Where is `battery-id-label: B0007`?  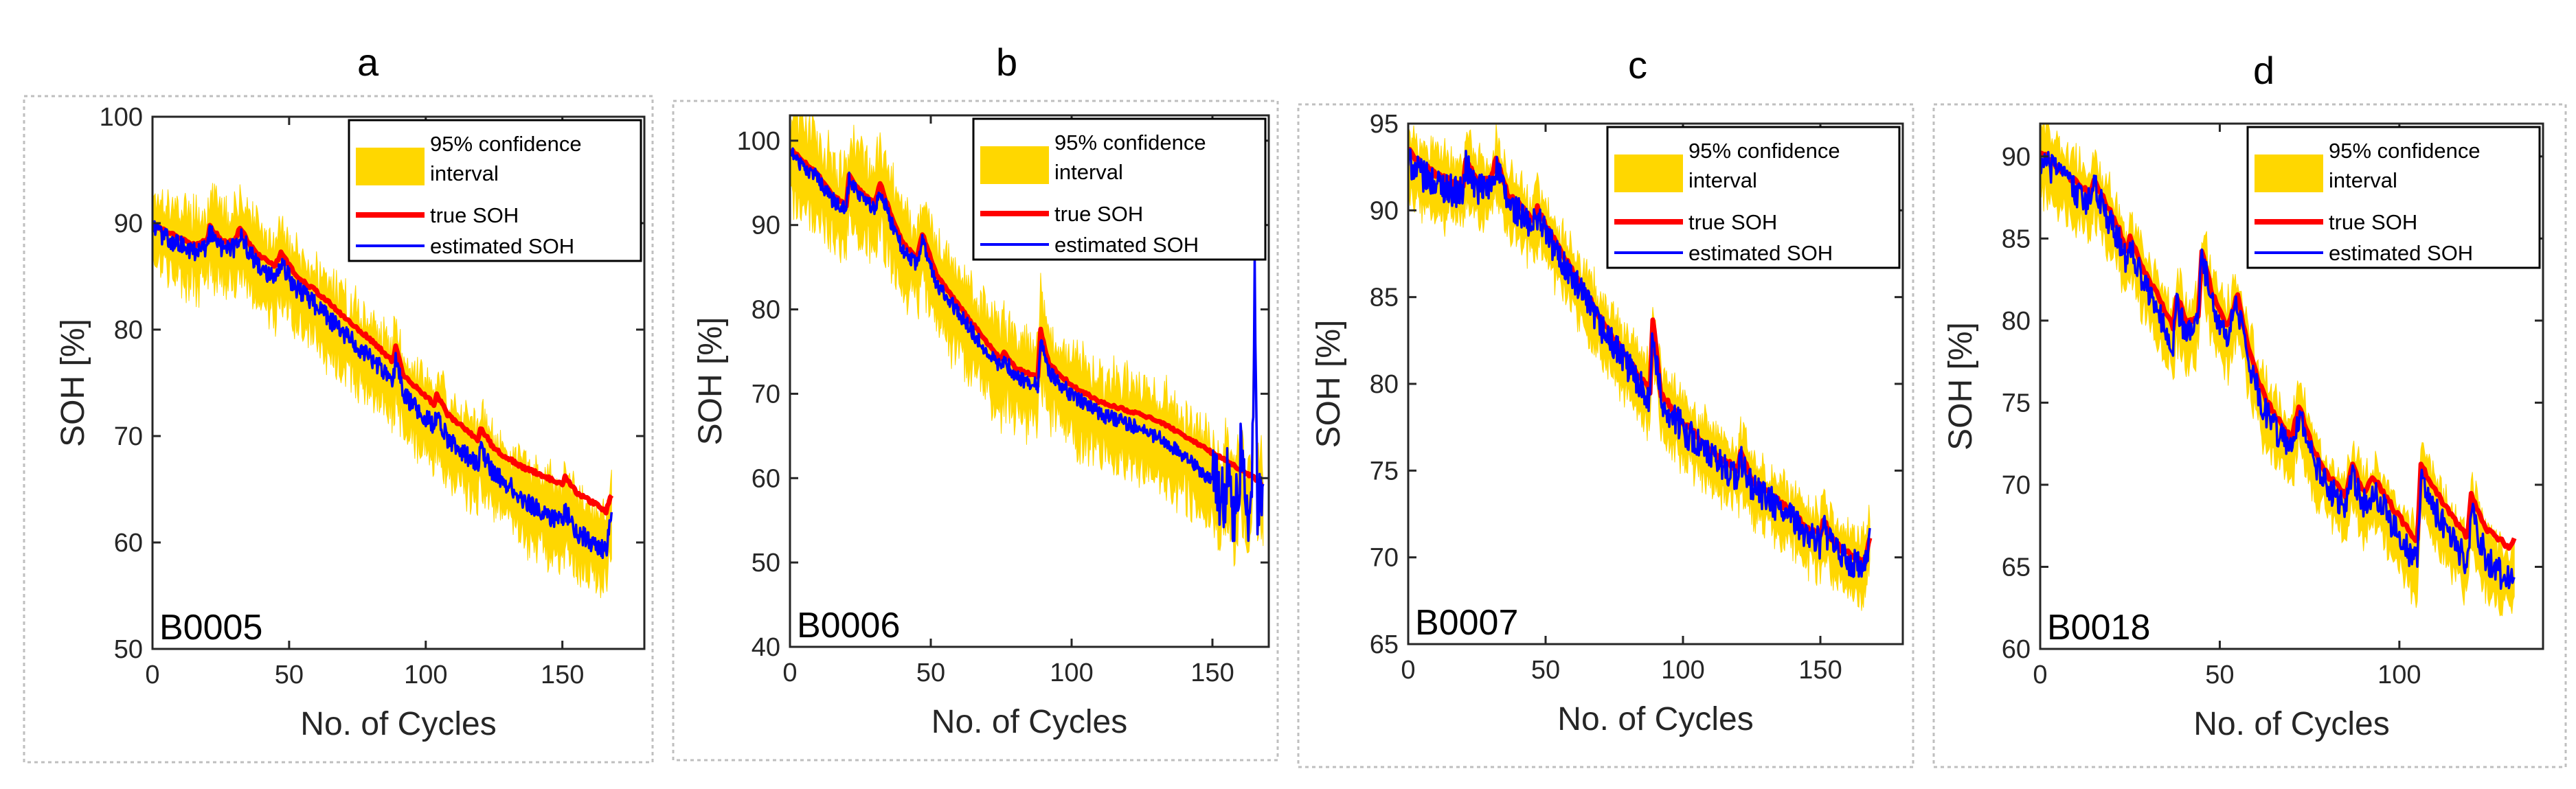
battery-id-label: B0007 is located at coordinates (1466, 623).